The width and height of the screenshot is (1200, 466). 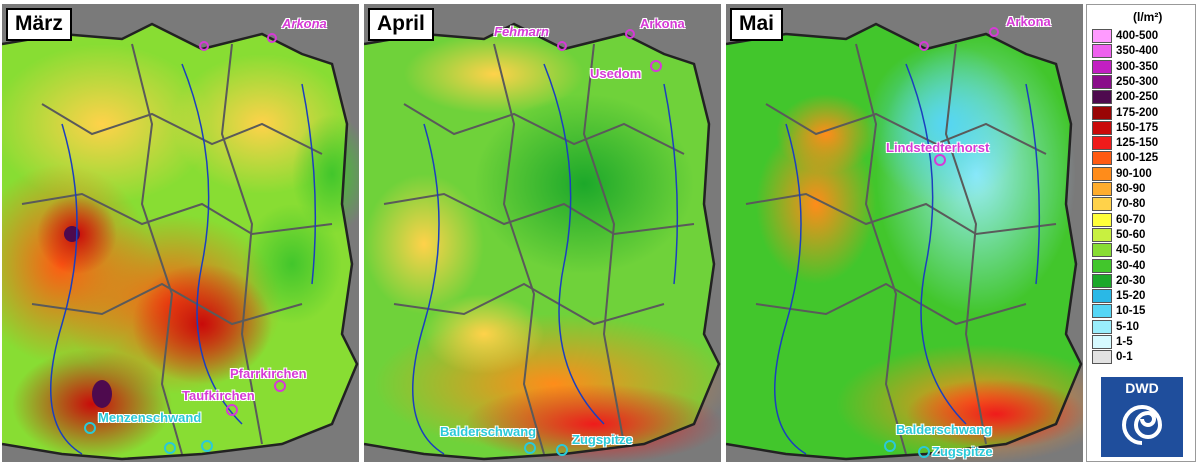 I want to click on station-label-fehmarn: Fehmarn, so click(x=521, y=31).